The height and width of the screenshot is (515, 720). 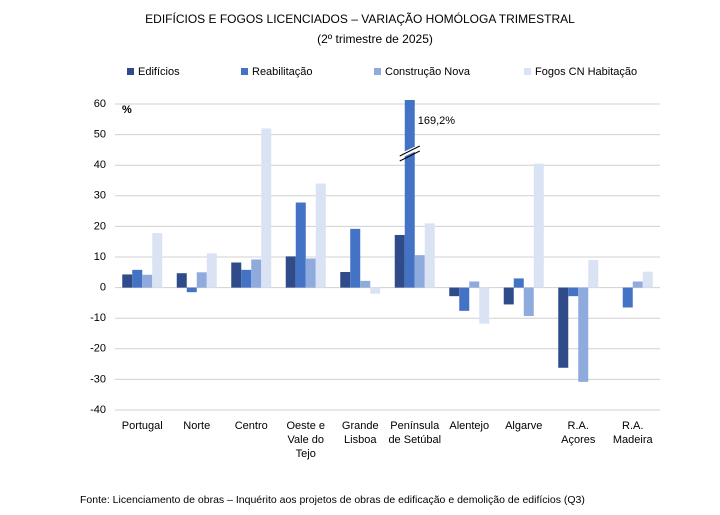 What do you see at coordinates (127, 110) in the screenshot?
I see `y-unit: %` at bounding box center [127, 110].